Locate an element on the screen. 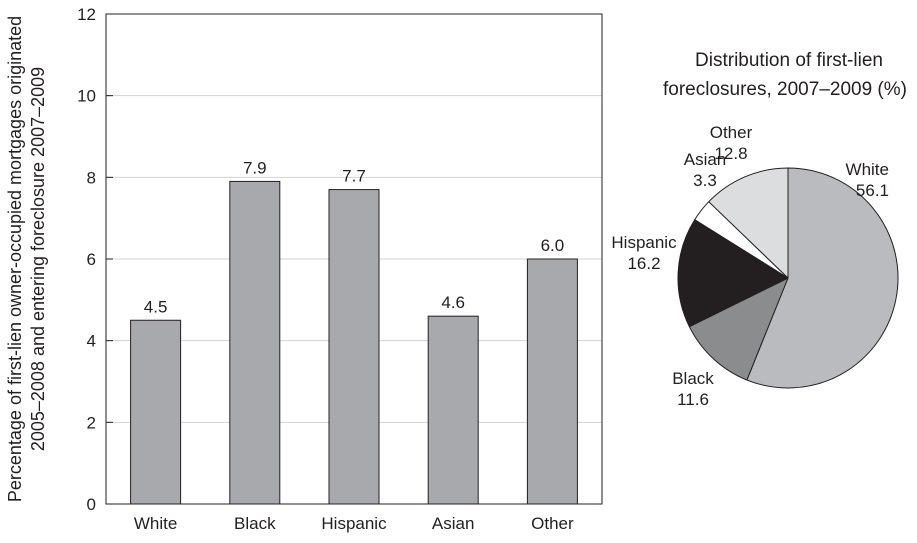 The width and height of the screenshot is (917, 543). bar-value-label: 6.0 is located at coordinates (553, 245).